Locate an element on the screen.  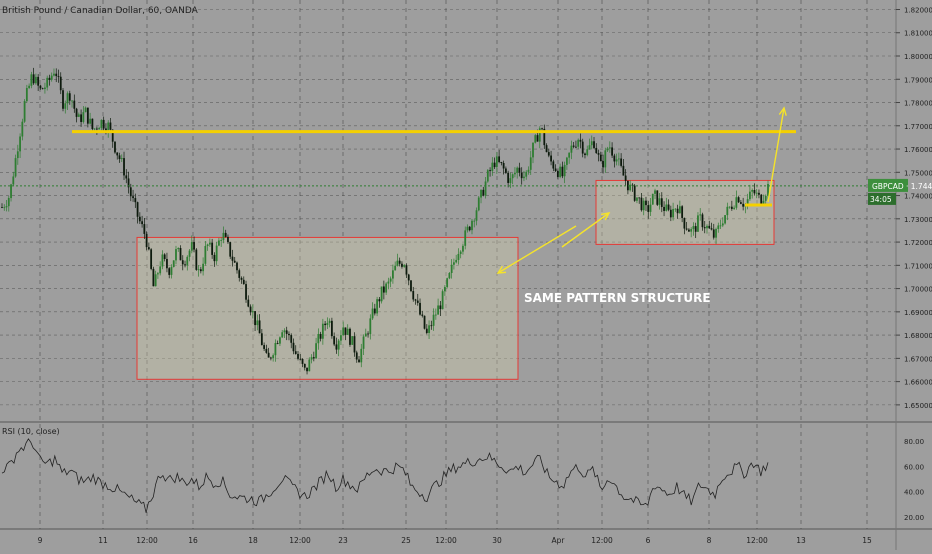
price-tick-label: 1.68000 is located at coordinates (918, 336).